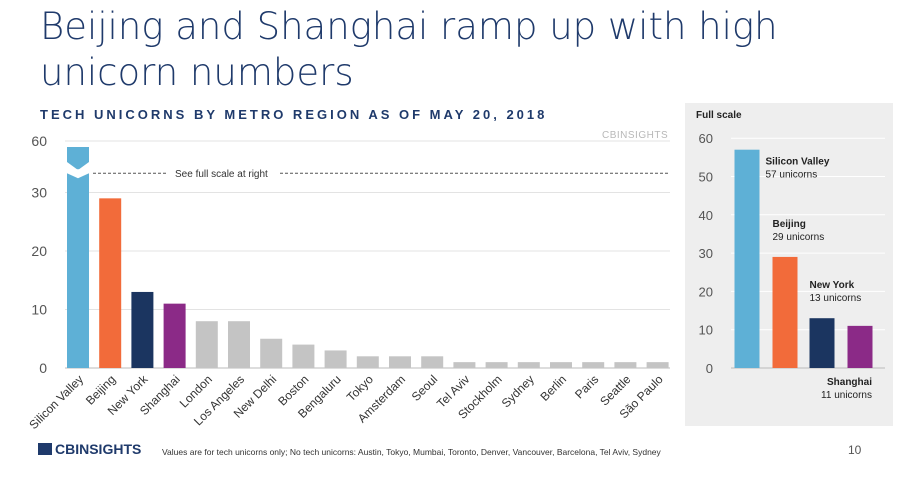 This screenshot has width=900, height=482. I want to click on x-tick-label-silicon-valley: Silicon Valley, so click(56, 402).